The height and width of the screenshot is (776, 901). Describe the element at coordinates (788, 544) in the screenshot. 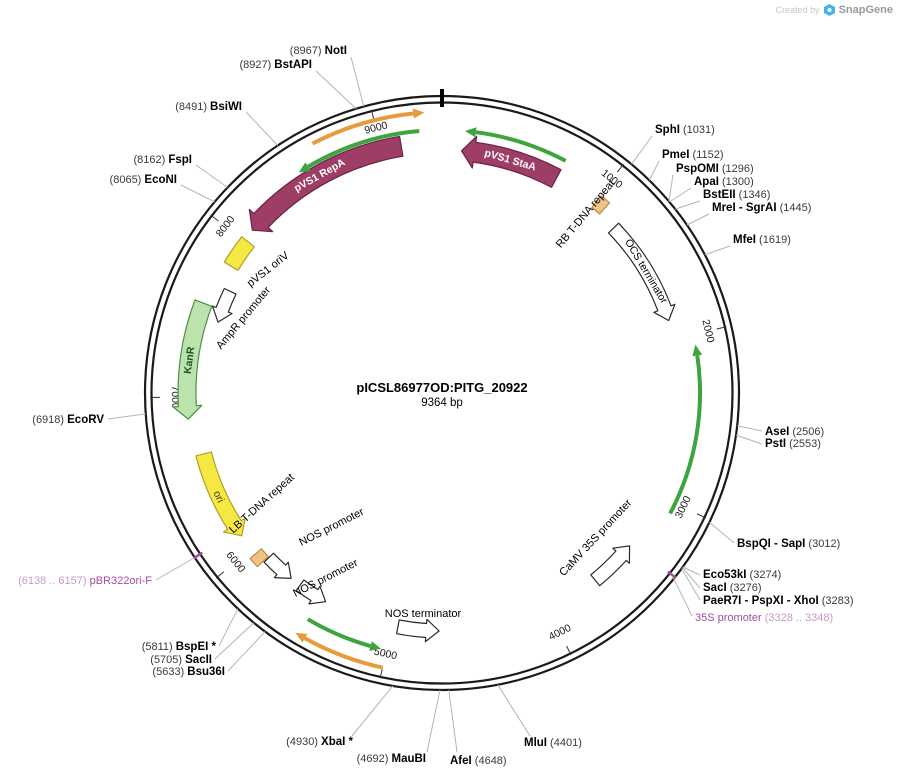

I see `enzyme-bspqi-sapi: BspQI - SapI (3012)` at that location.